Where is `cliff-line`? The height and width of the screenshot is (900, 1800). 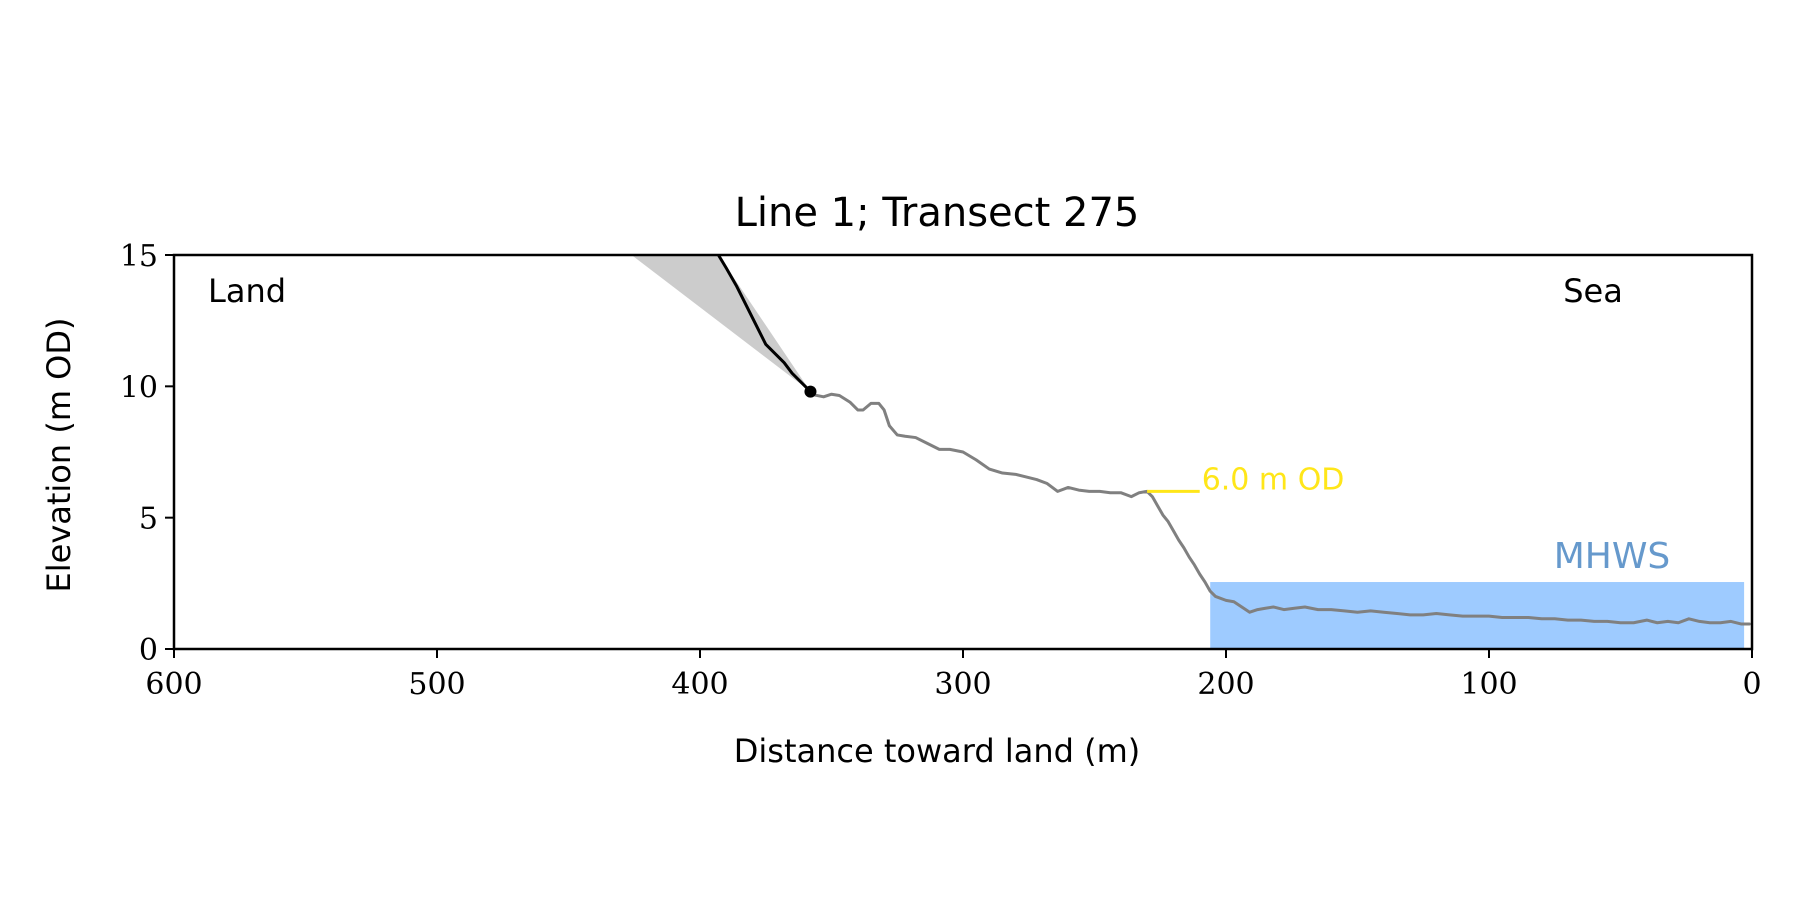
cliff-line is located at coordinates (764, 324).